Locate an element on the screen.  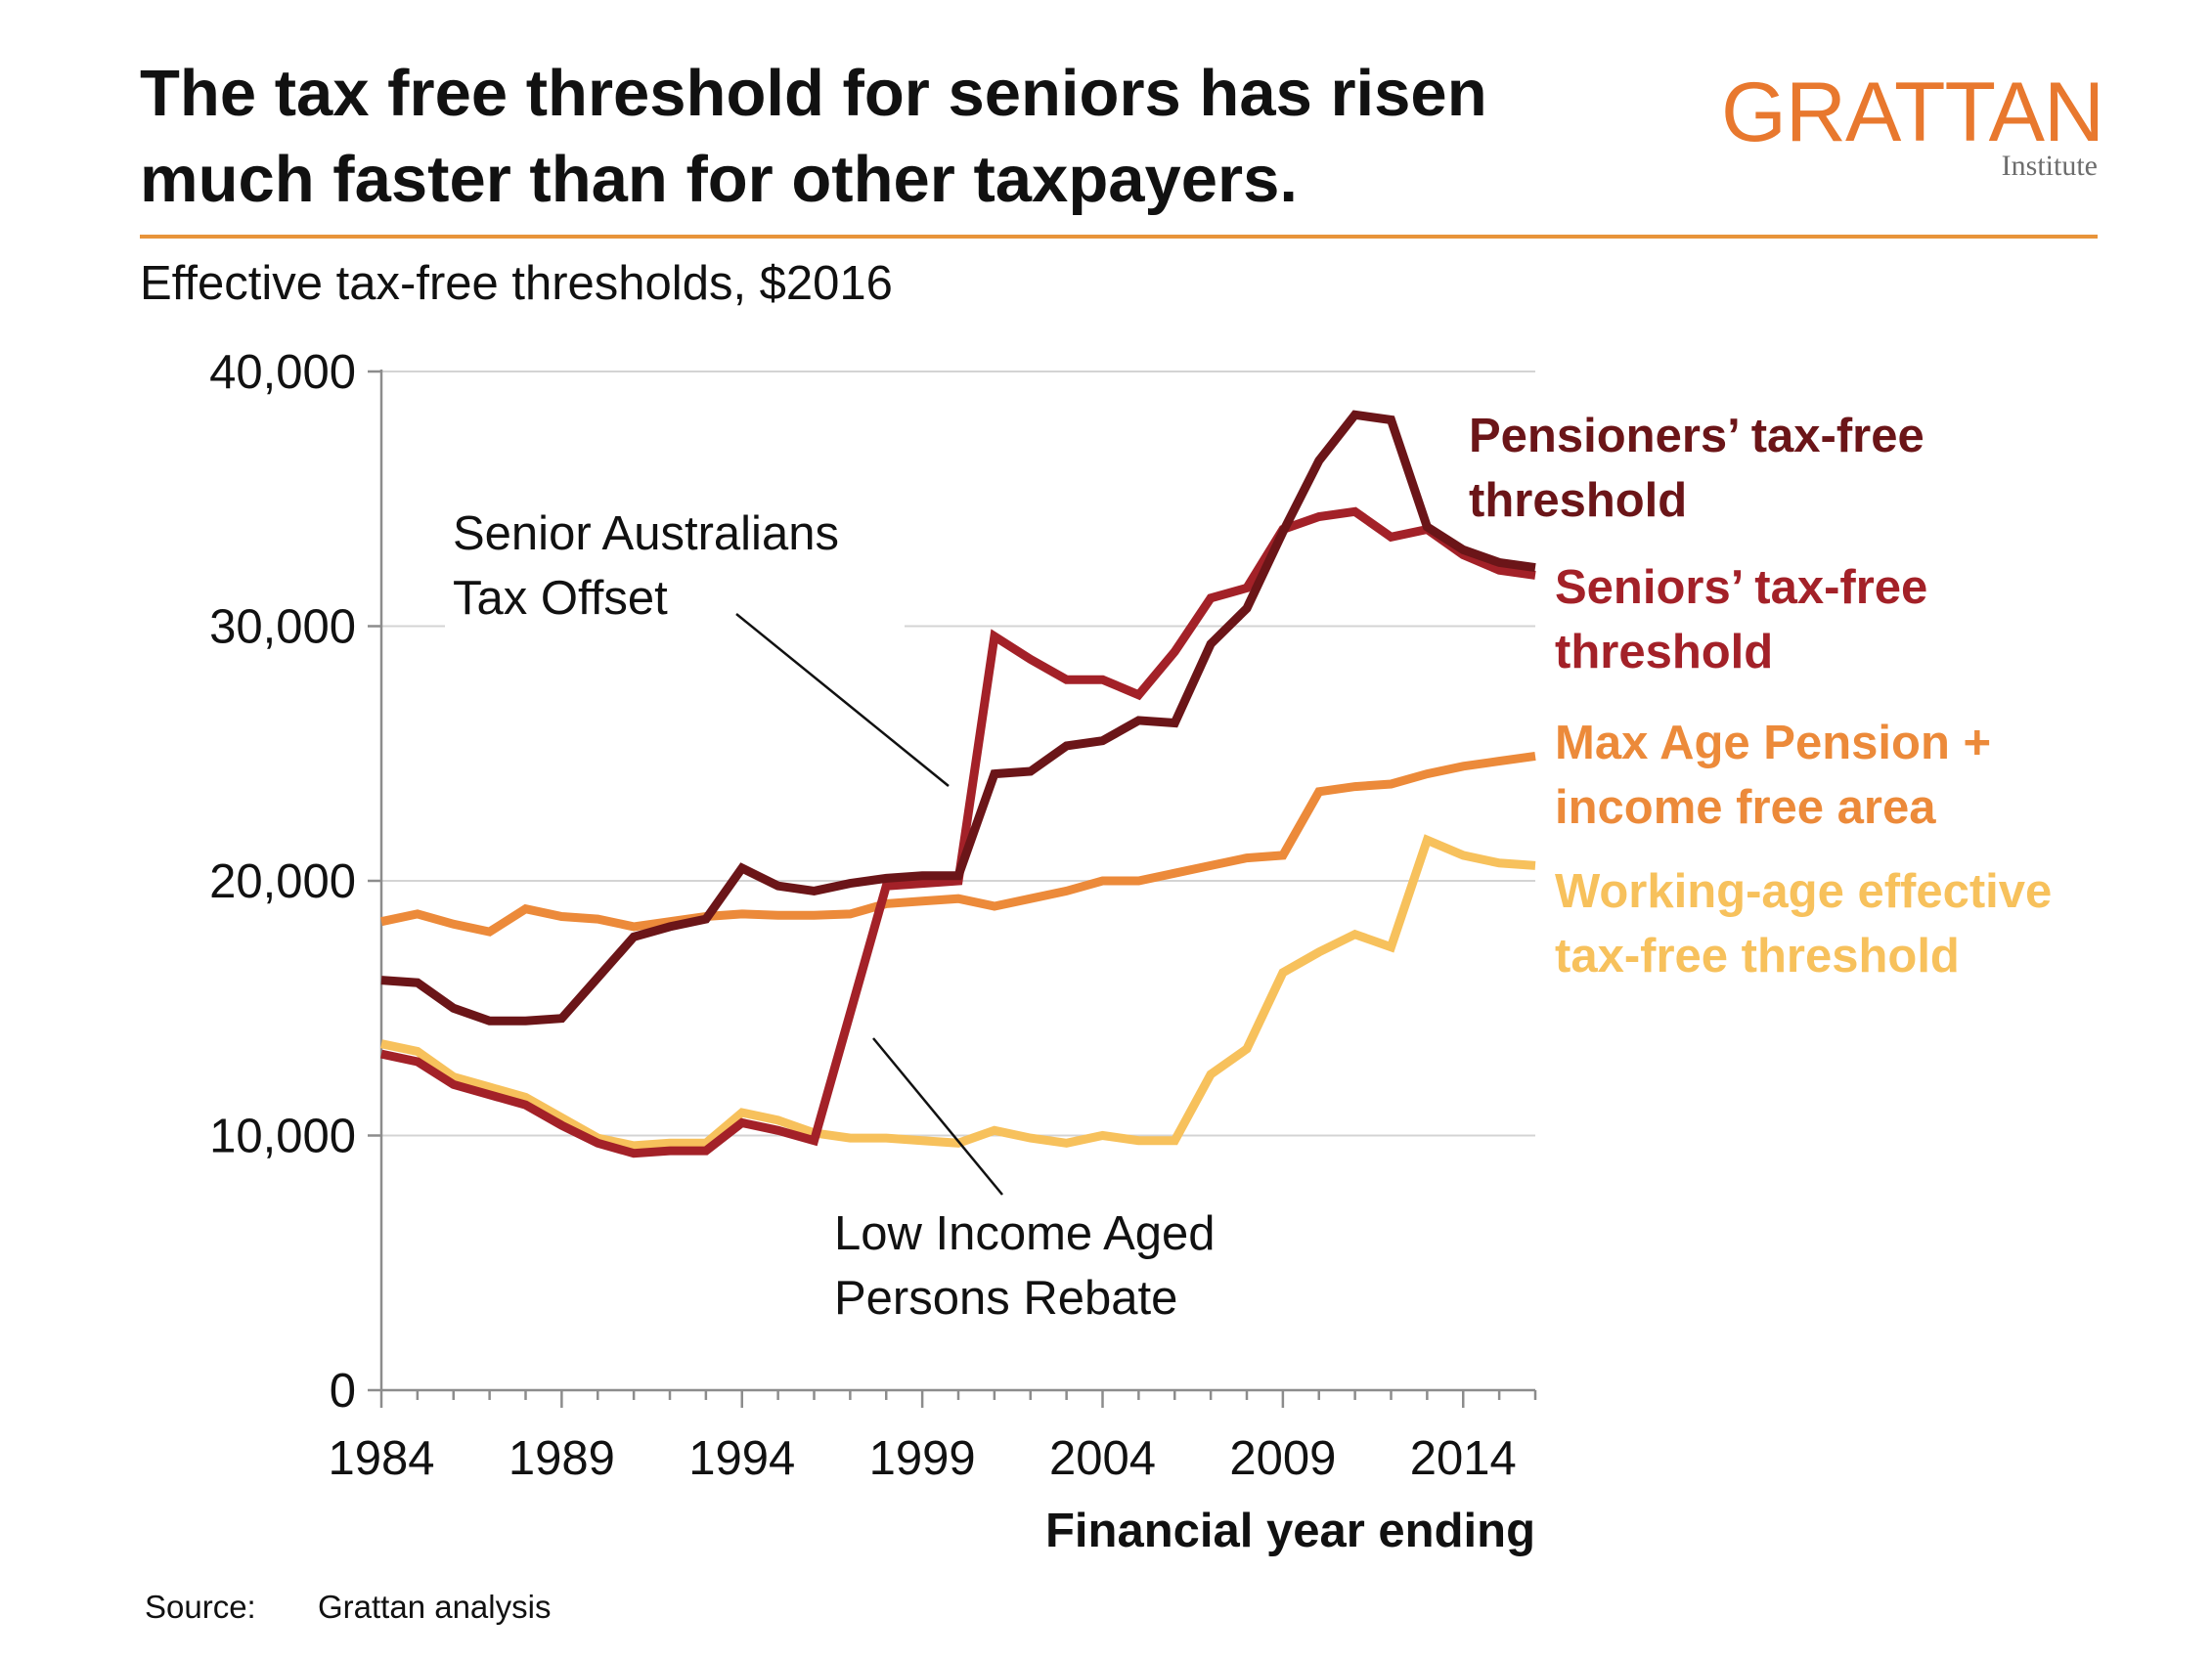
x-tick-label-0: 1984 is located at coordinates (381, 1458).